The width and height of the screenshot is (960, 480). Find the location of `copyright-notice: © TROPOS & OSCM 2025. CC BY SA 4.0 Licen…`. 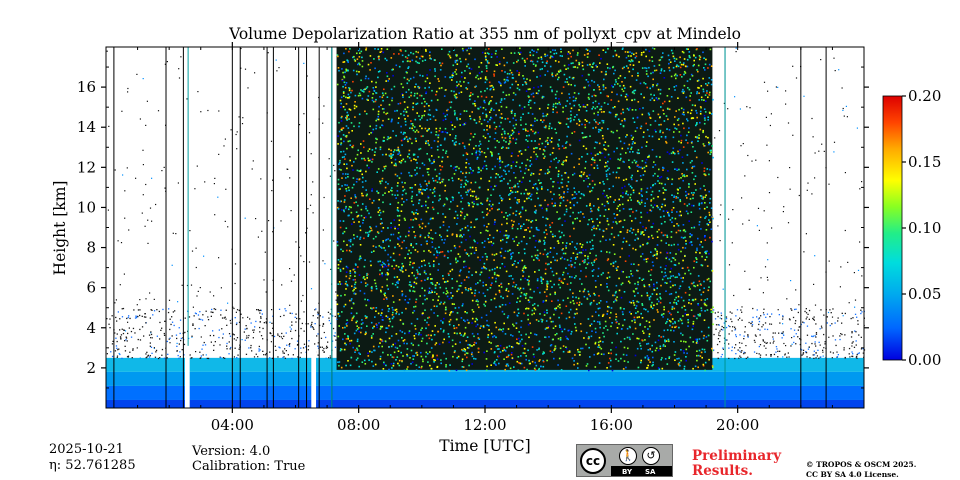

copyright-notice: © TROPOS & OSCM 2025. CC BY SA 4.0 Licen… is located at coordinates (861, 470).